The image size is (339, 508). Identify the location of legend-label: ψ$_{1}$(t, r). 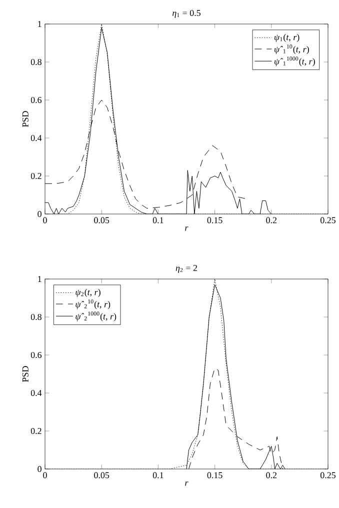
(287, 38).